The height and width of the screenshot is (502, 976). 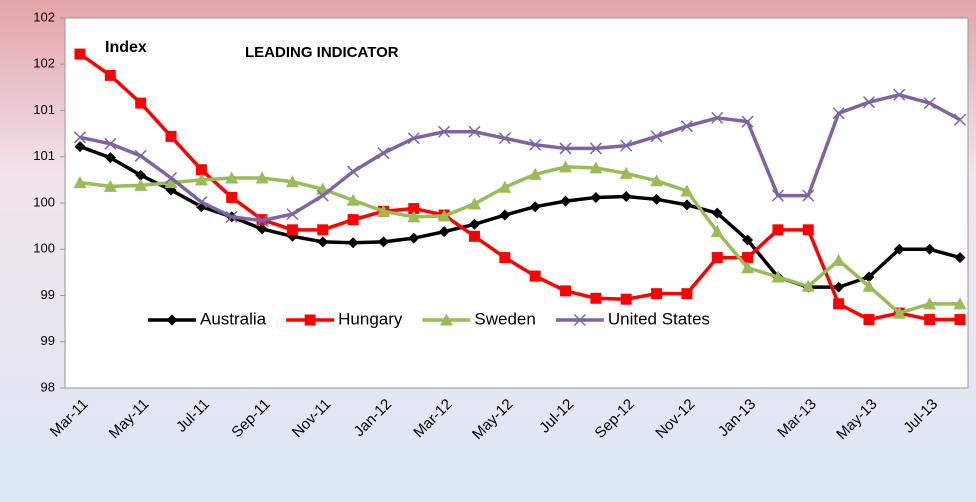 I want to click on y-tick-label: 98, so click(x=48, y=386).